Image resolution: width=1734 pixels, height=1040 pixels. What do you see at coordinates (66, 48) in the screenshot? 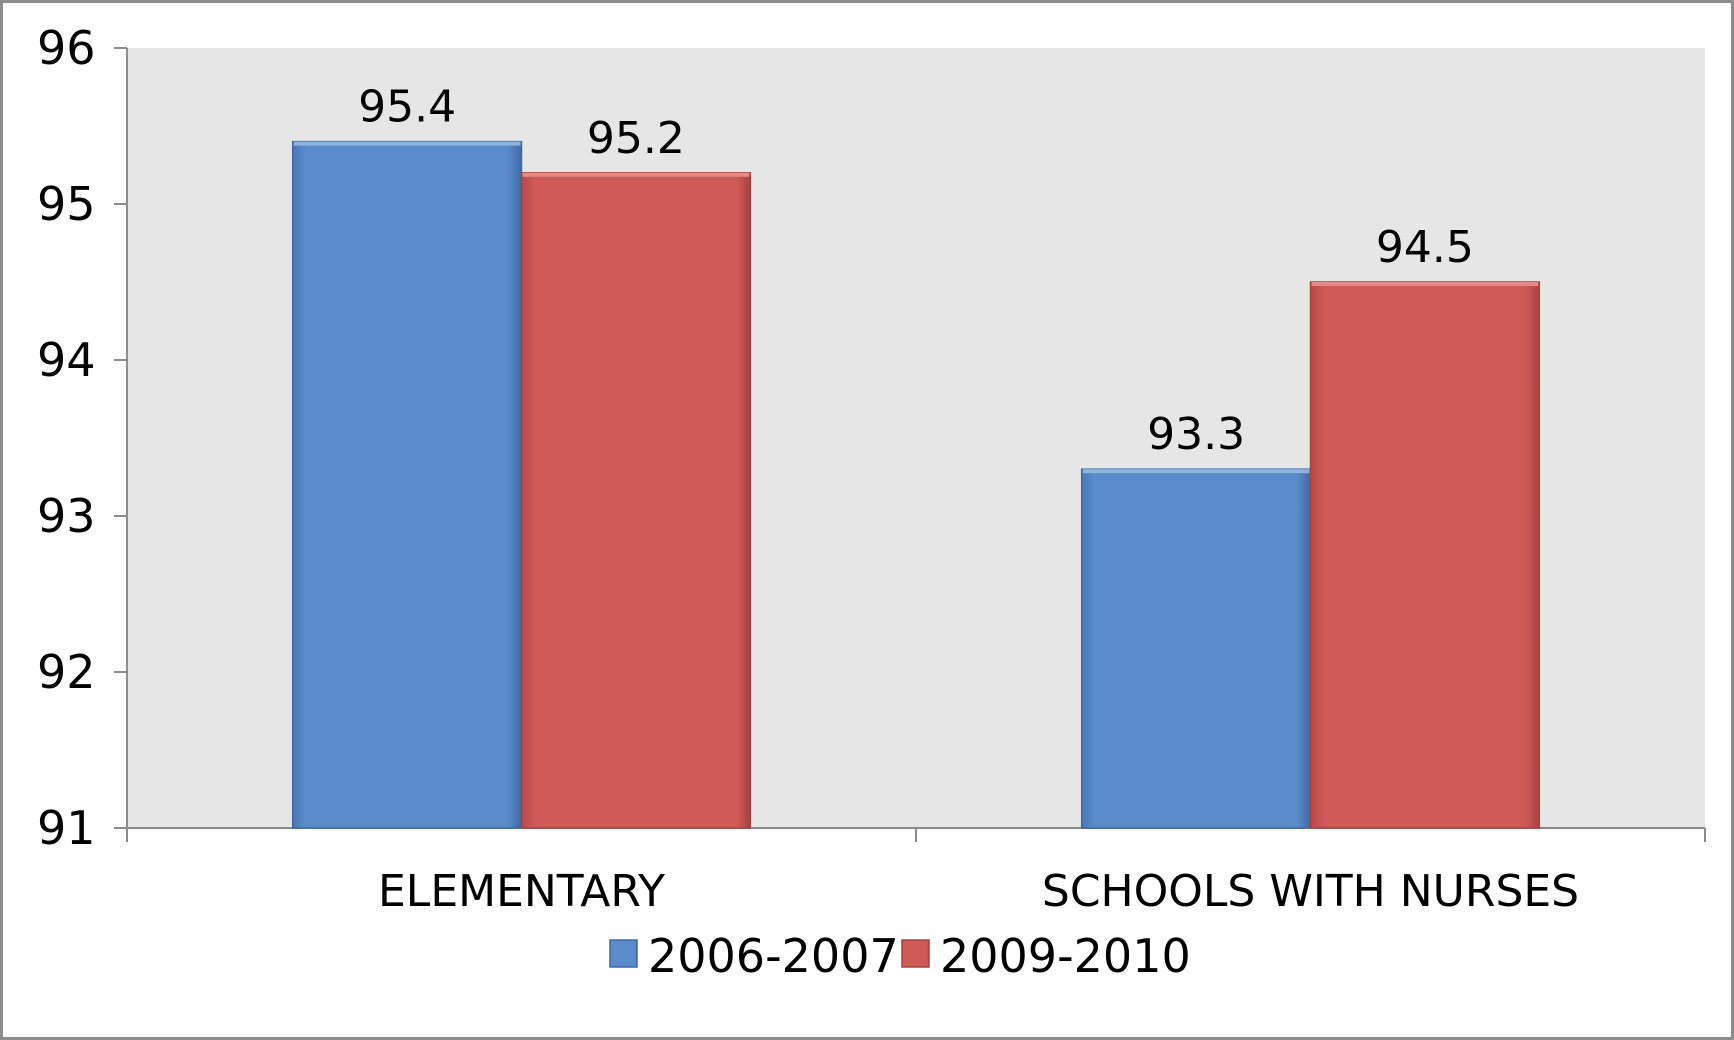
I see `y-tick-label: 96` at bounding box center [66, 48].